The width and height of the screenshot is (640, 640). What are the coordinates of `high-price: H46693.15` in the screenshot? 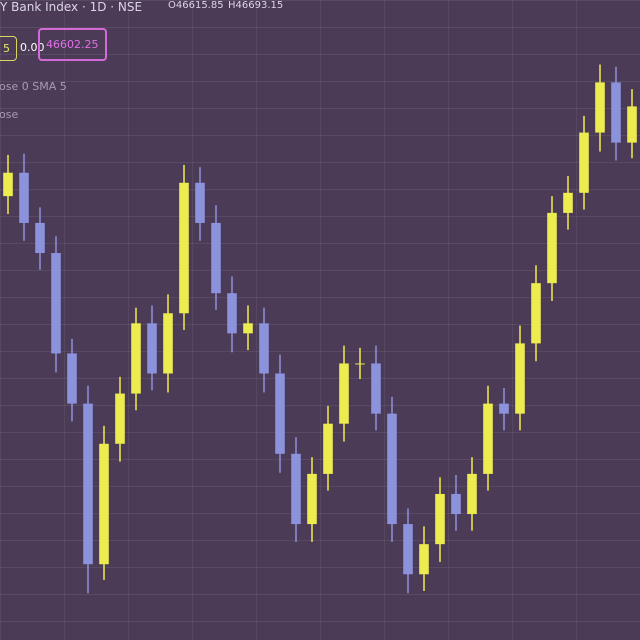 It's located at (256, 5).